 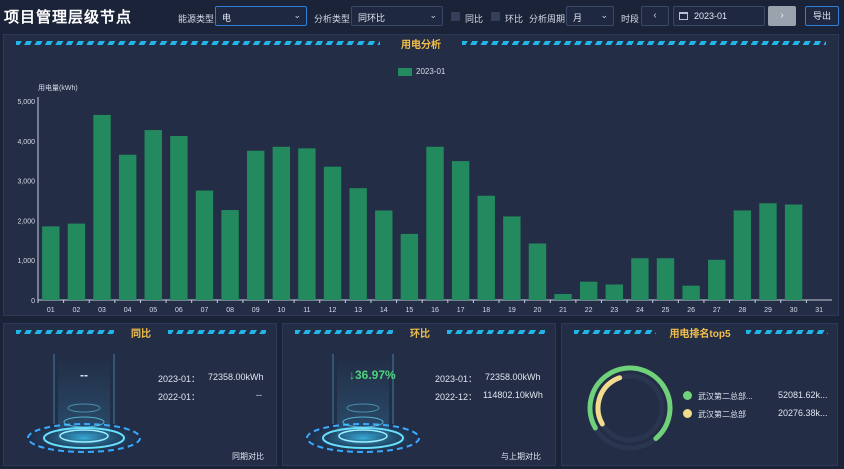 I want to click on x-tick-label: 17, so click(x=461, y=310).